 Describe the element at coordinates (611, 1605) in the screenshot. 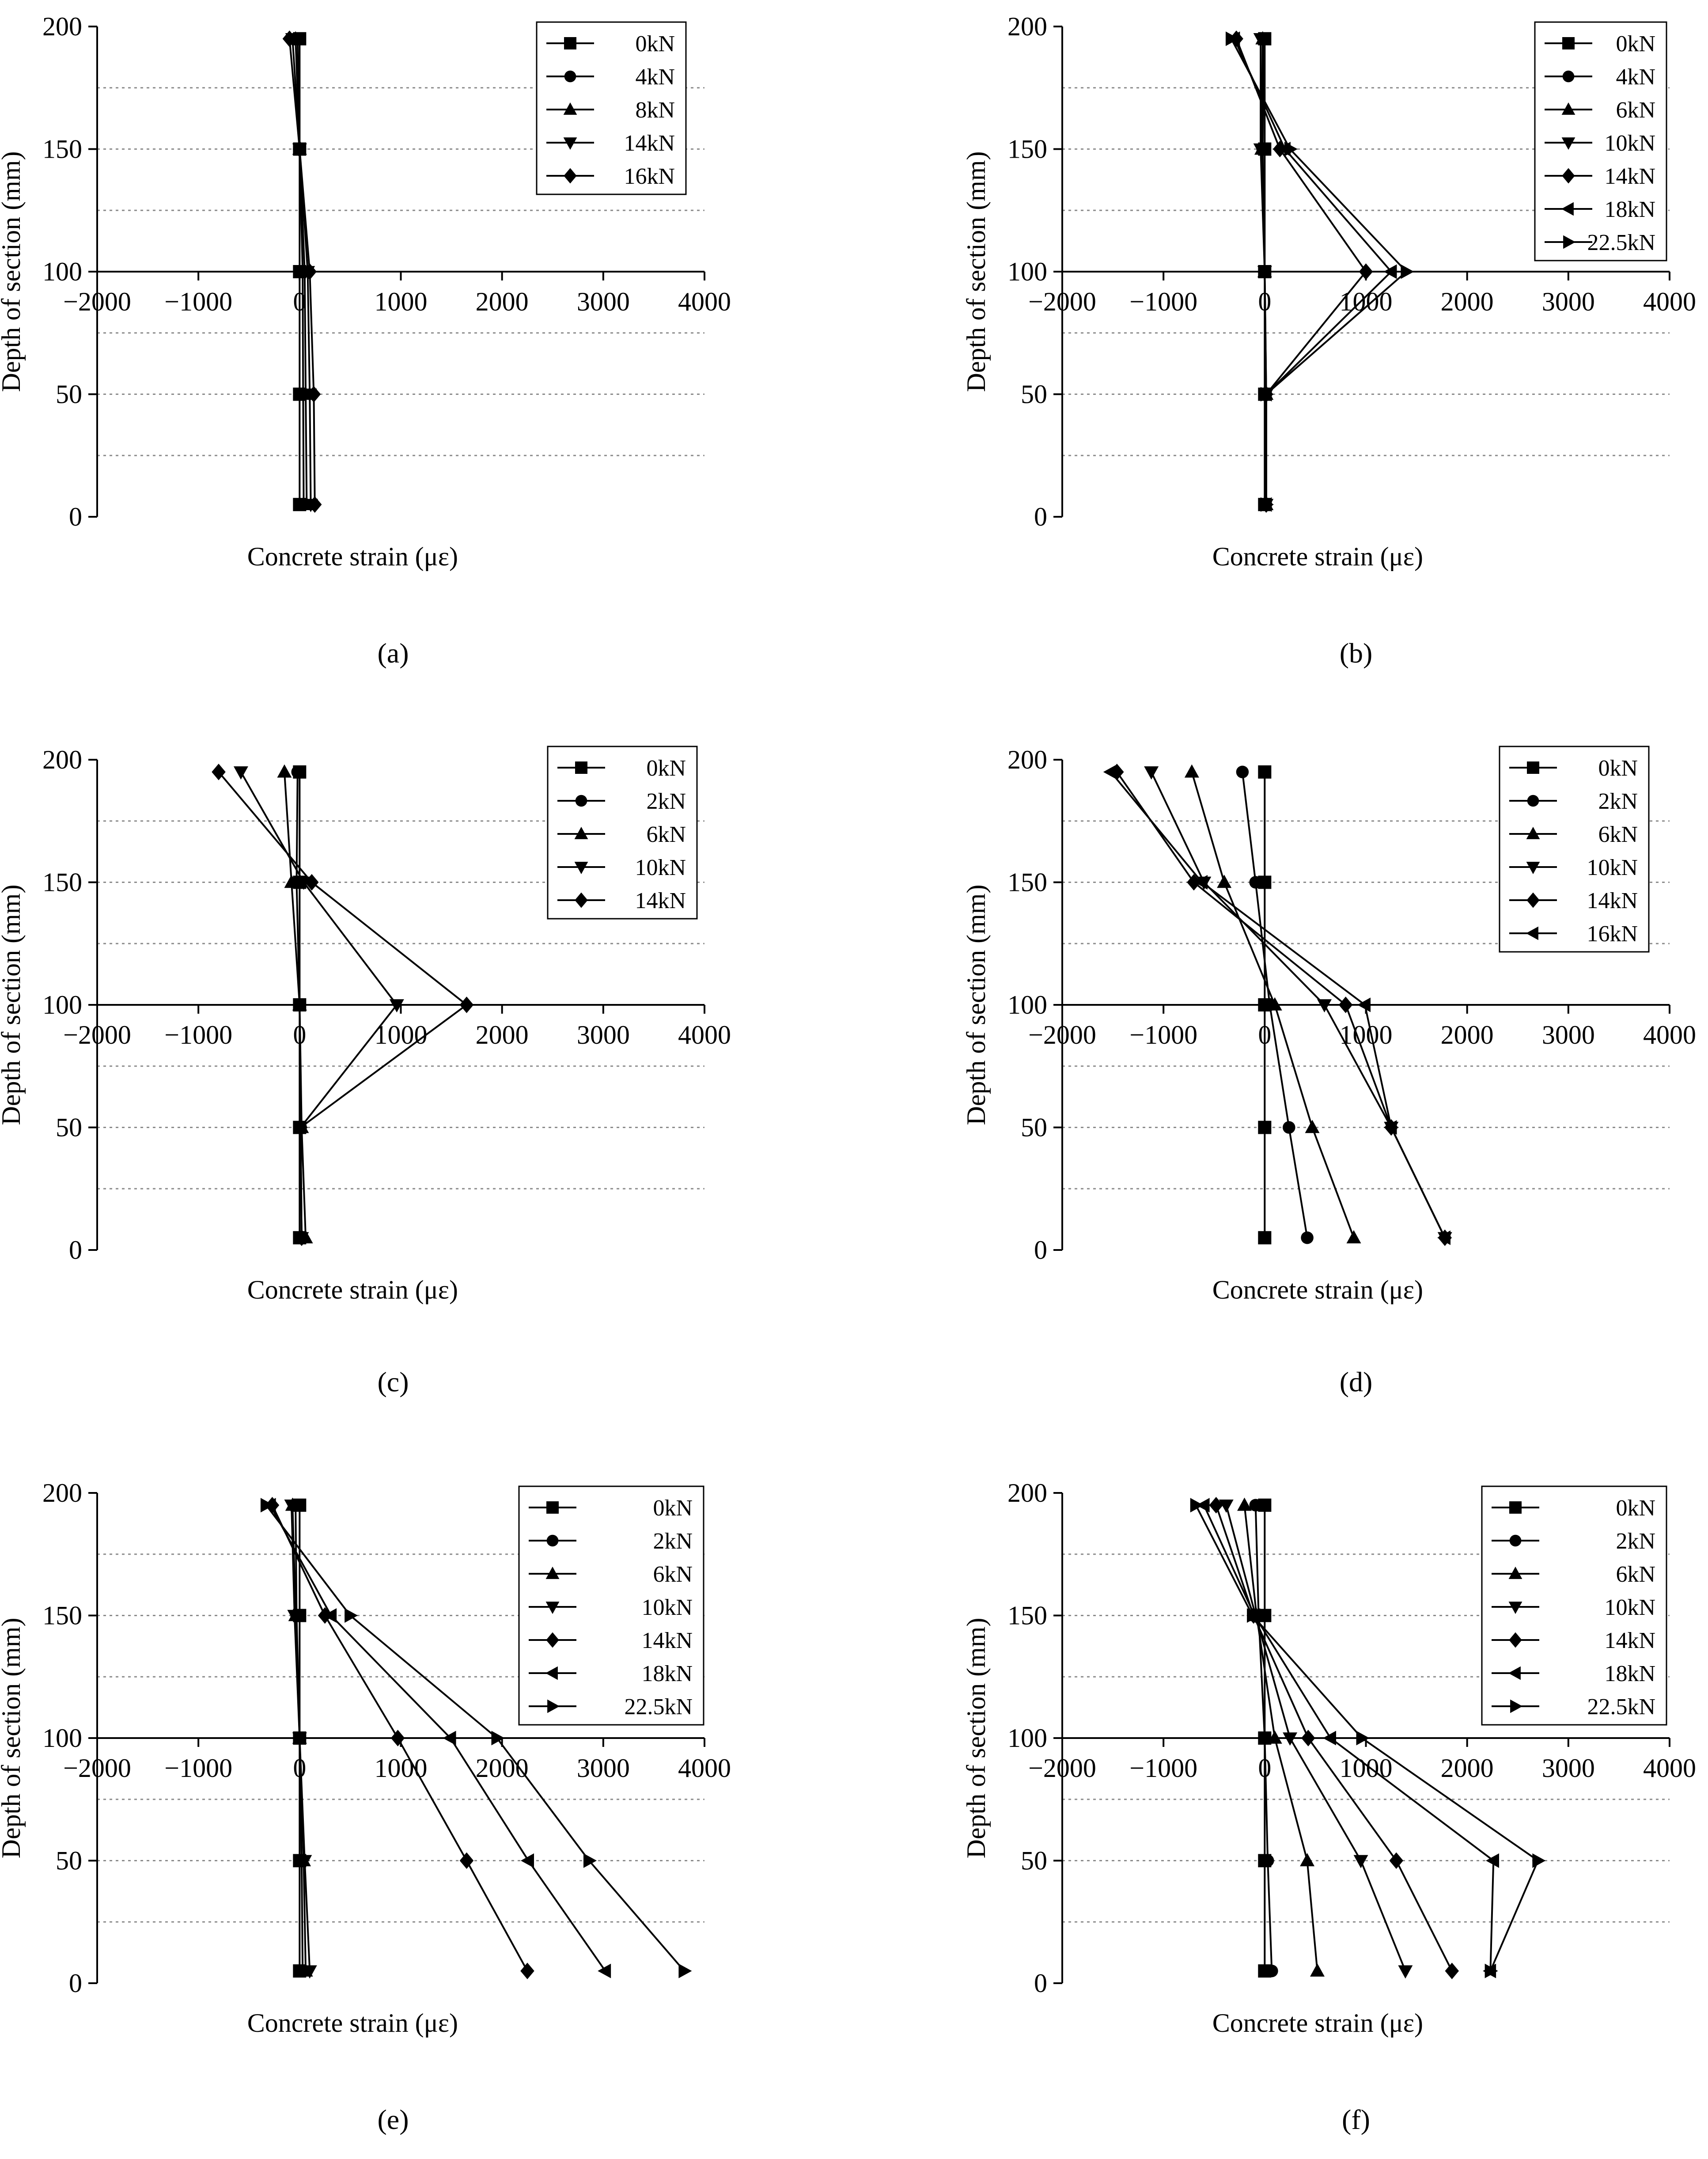

I see `legend: 0kN 2kN 6kN 10kN 14kN 18kN 22.5kN` at that location.